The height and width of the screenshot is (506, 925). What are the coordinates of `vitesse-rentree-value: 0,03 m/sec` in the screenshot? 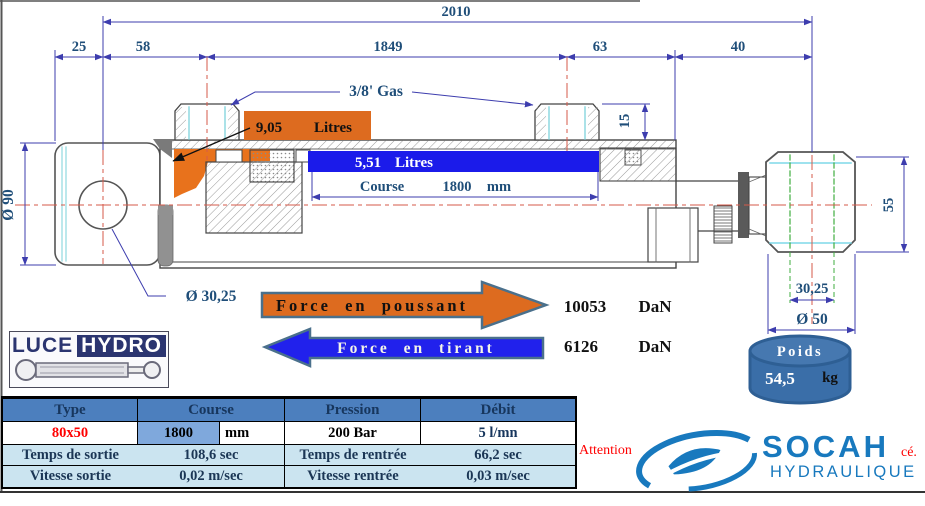 It's located at (498, 476).